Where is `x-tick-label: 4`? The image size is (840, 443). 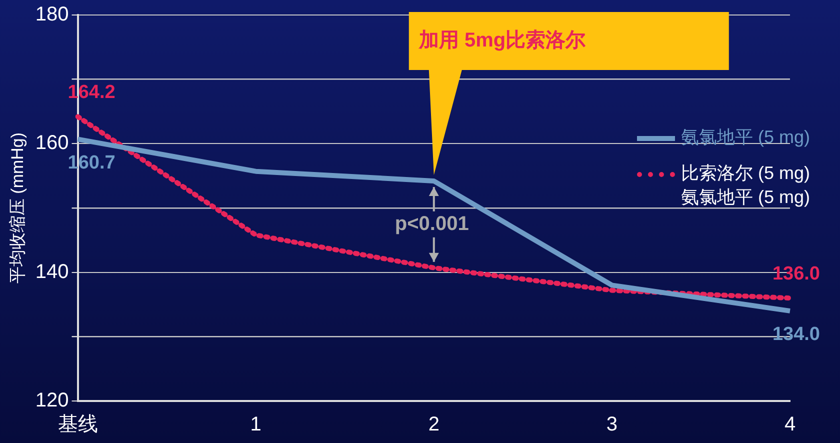
x-tick-label: 4 is located at coordinates (790, 425).